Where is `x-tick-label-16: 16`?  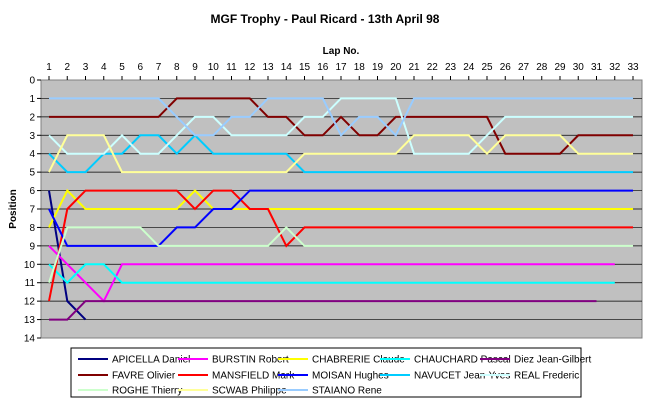
x-tick-label-16: 16 is located at coordinates (323, 67).